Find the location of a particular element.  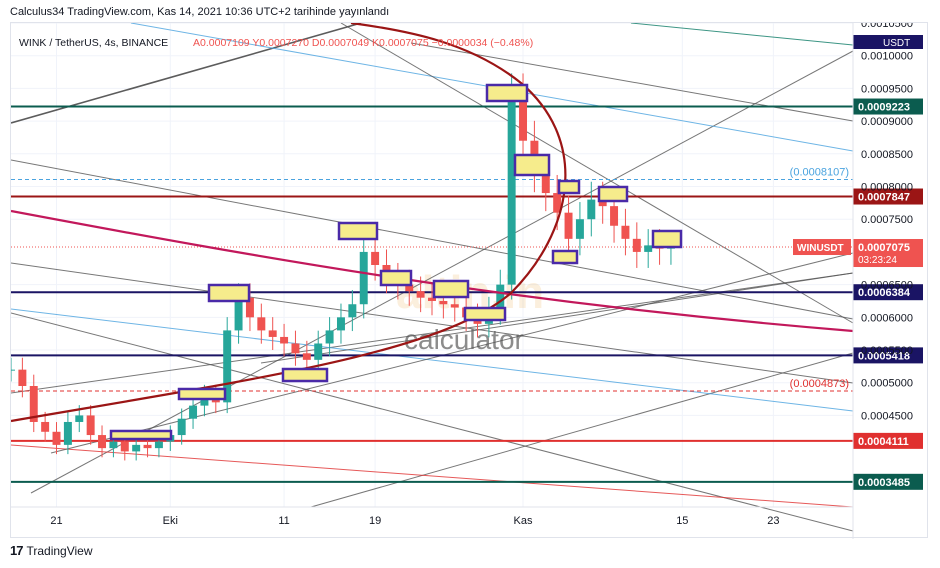

y-tick-label: 0.0007500 is located at coordinates (887, 220).